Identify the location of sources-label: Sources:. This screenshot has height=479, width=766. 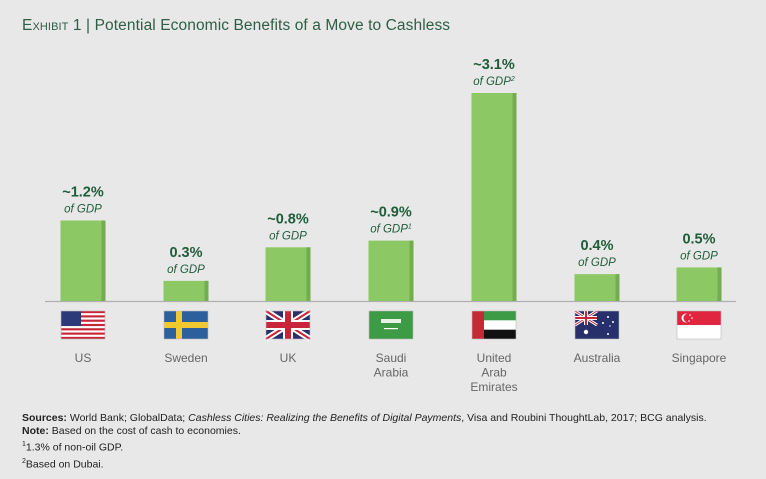
(44, 418).